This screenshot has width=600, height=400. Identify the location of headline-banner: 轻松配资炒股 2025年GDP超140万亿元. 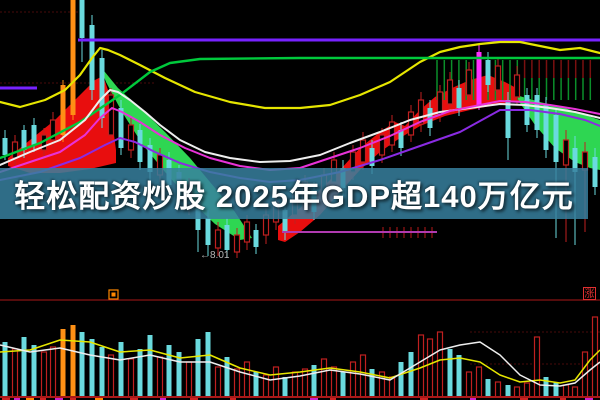
(294, 193).